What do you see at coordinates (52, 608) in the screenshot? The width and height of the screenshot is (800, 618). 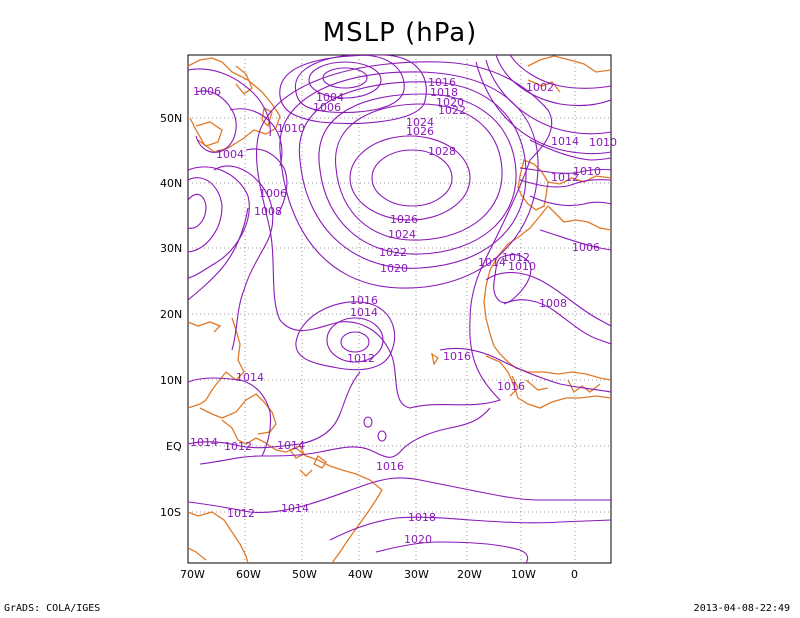 I see `footer-credit: GrADS: COLA/IGES` at bounding box center [52, 608].